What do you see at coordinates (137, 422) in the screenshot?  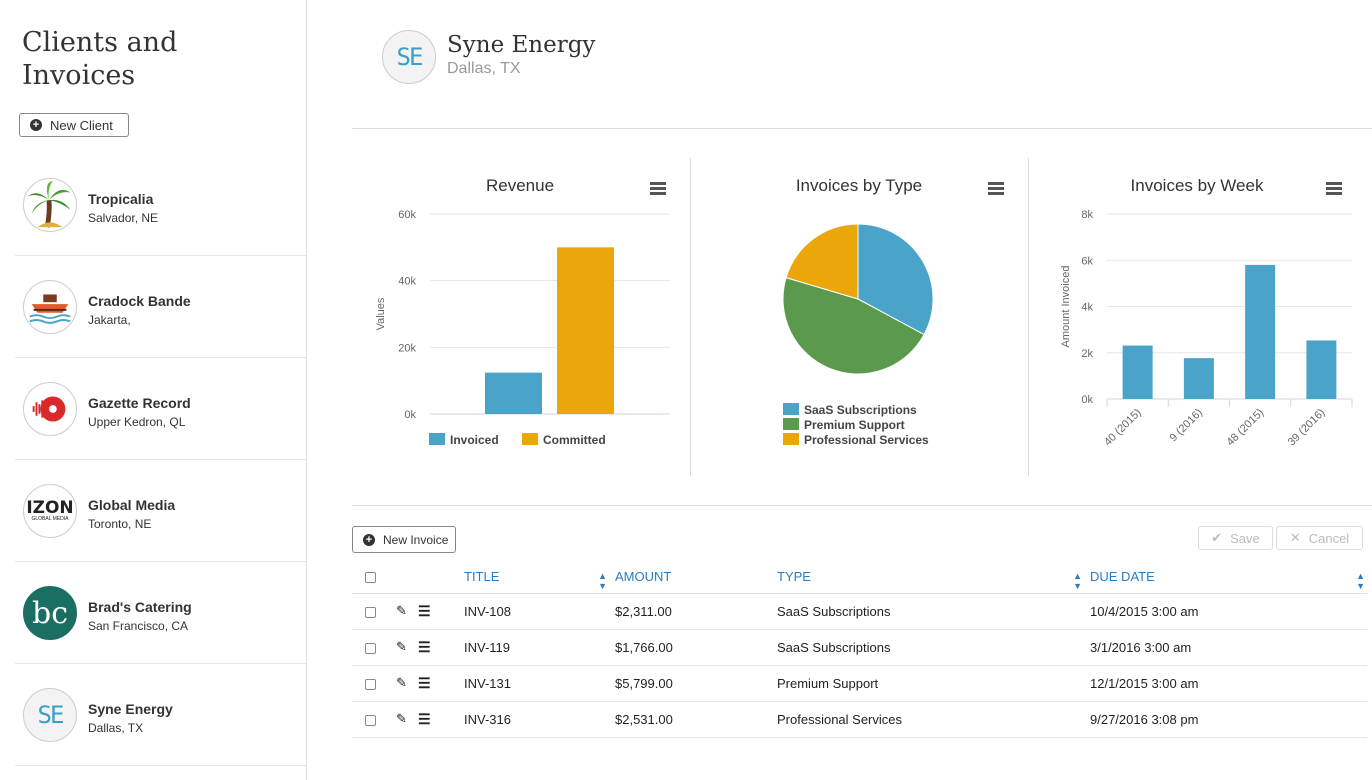 I see `client-location: Upper Kedron, QL` at bounding box center [137, 422].